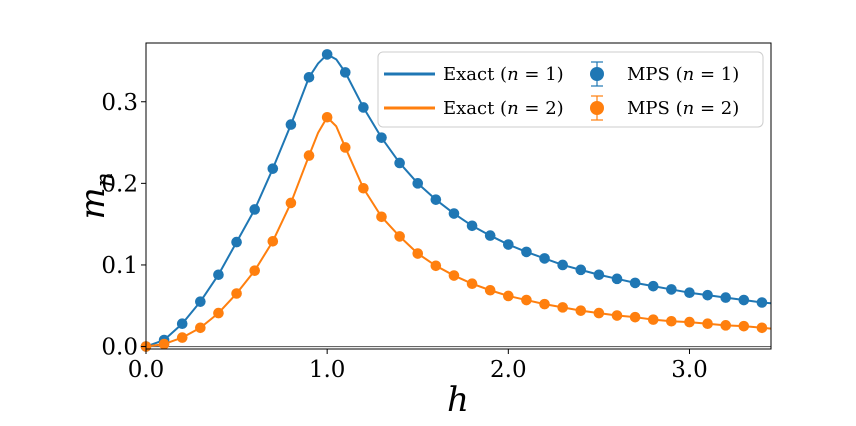  What do you see at coordinates (327, 370) in the screenshot?
I see `x-tick-label: 1.0` at bounding box center [327, 370].